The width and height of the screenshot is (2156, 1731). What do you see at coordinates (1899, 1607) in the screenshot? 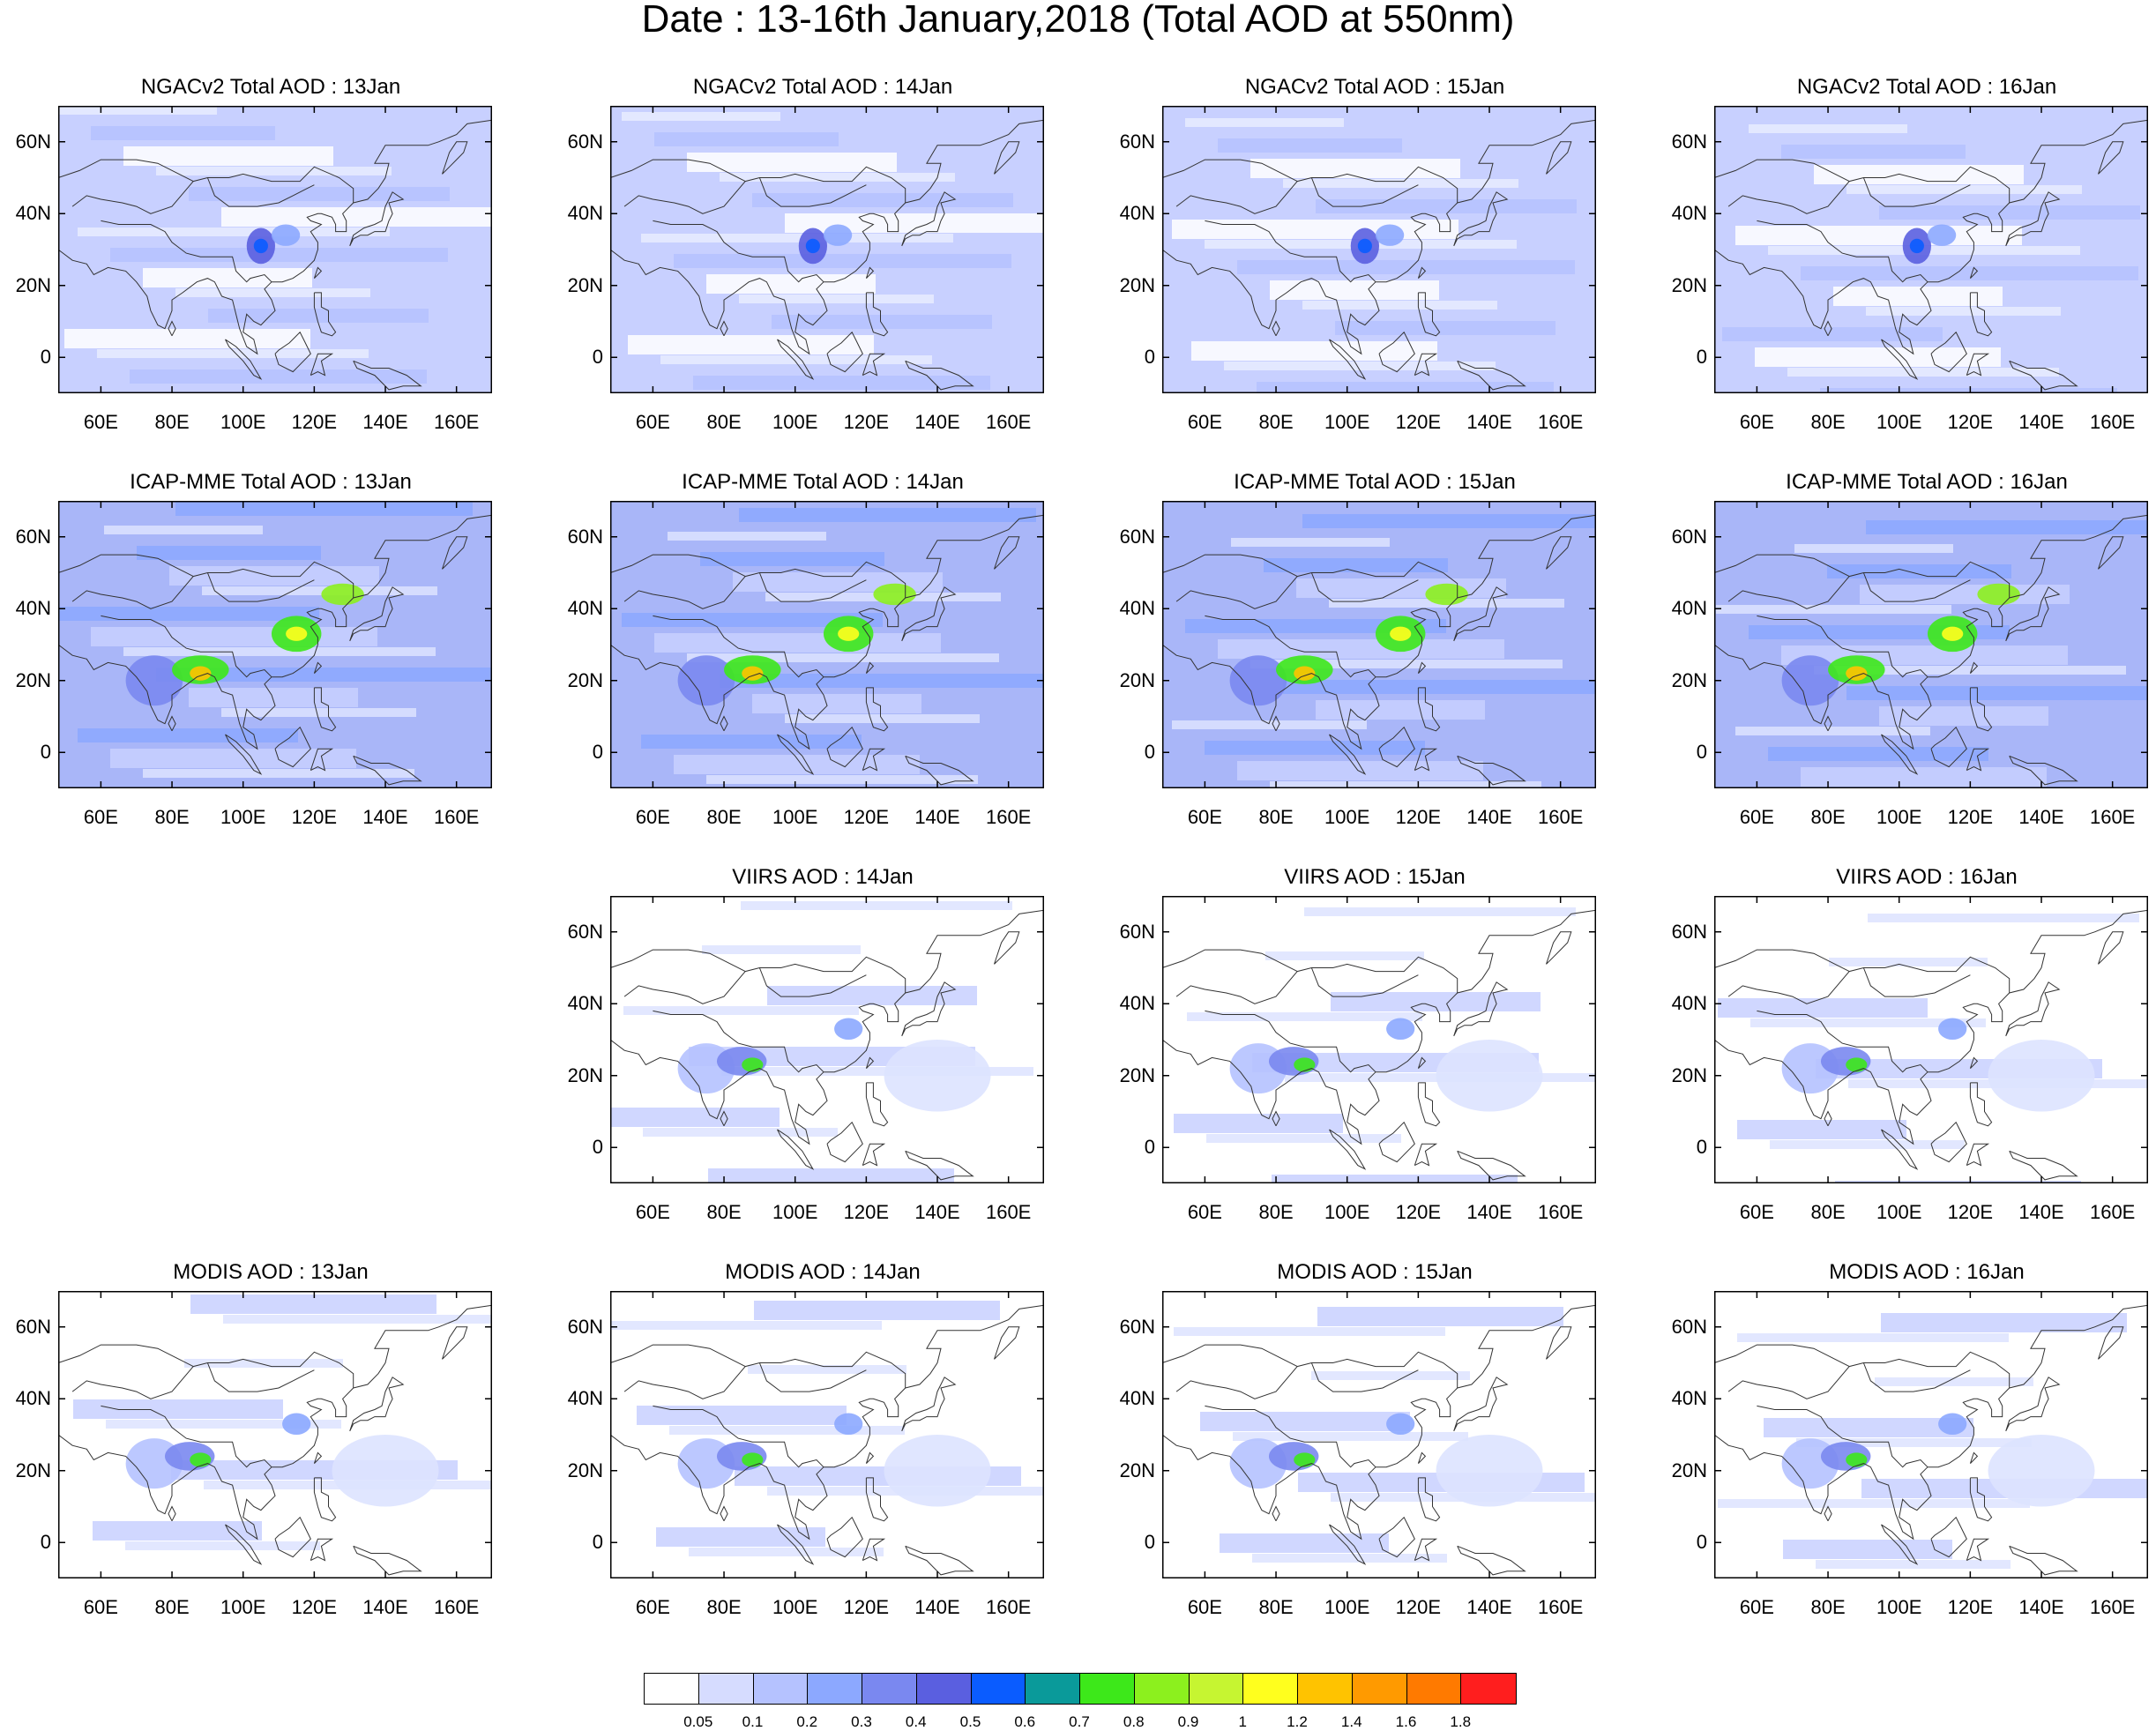
I see `longitude-label: 100E` at bounding box center [1899, 1607].